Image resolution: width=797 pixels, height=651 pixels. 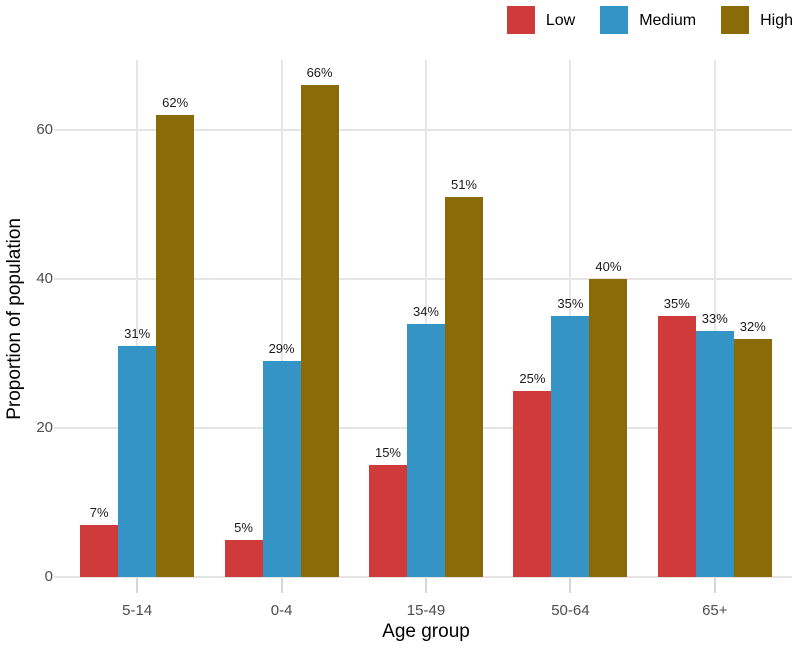 I want to click on bar-medium-5-14: 31%, so click(x=137, y=451).